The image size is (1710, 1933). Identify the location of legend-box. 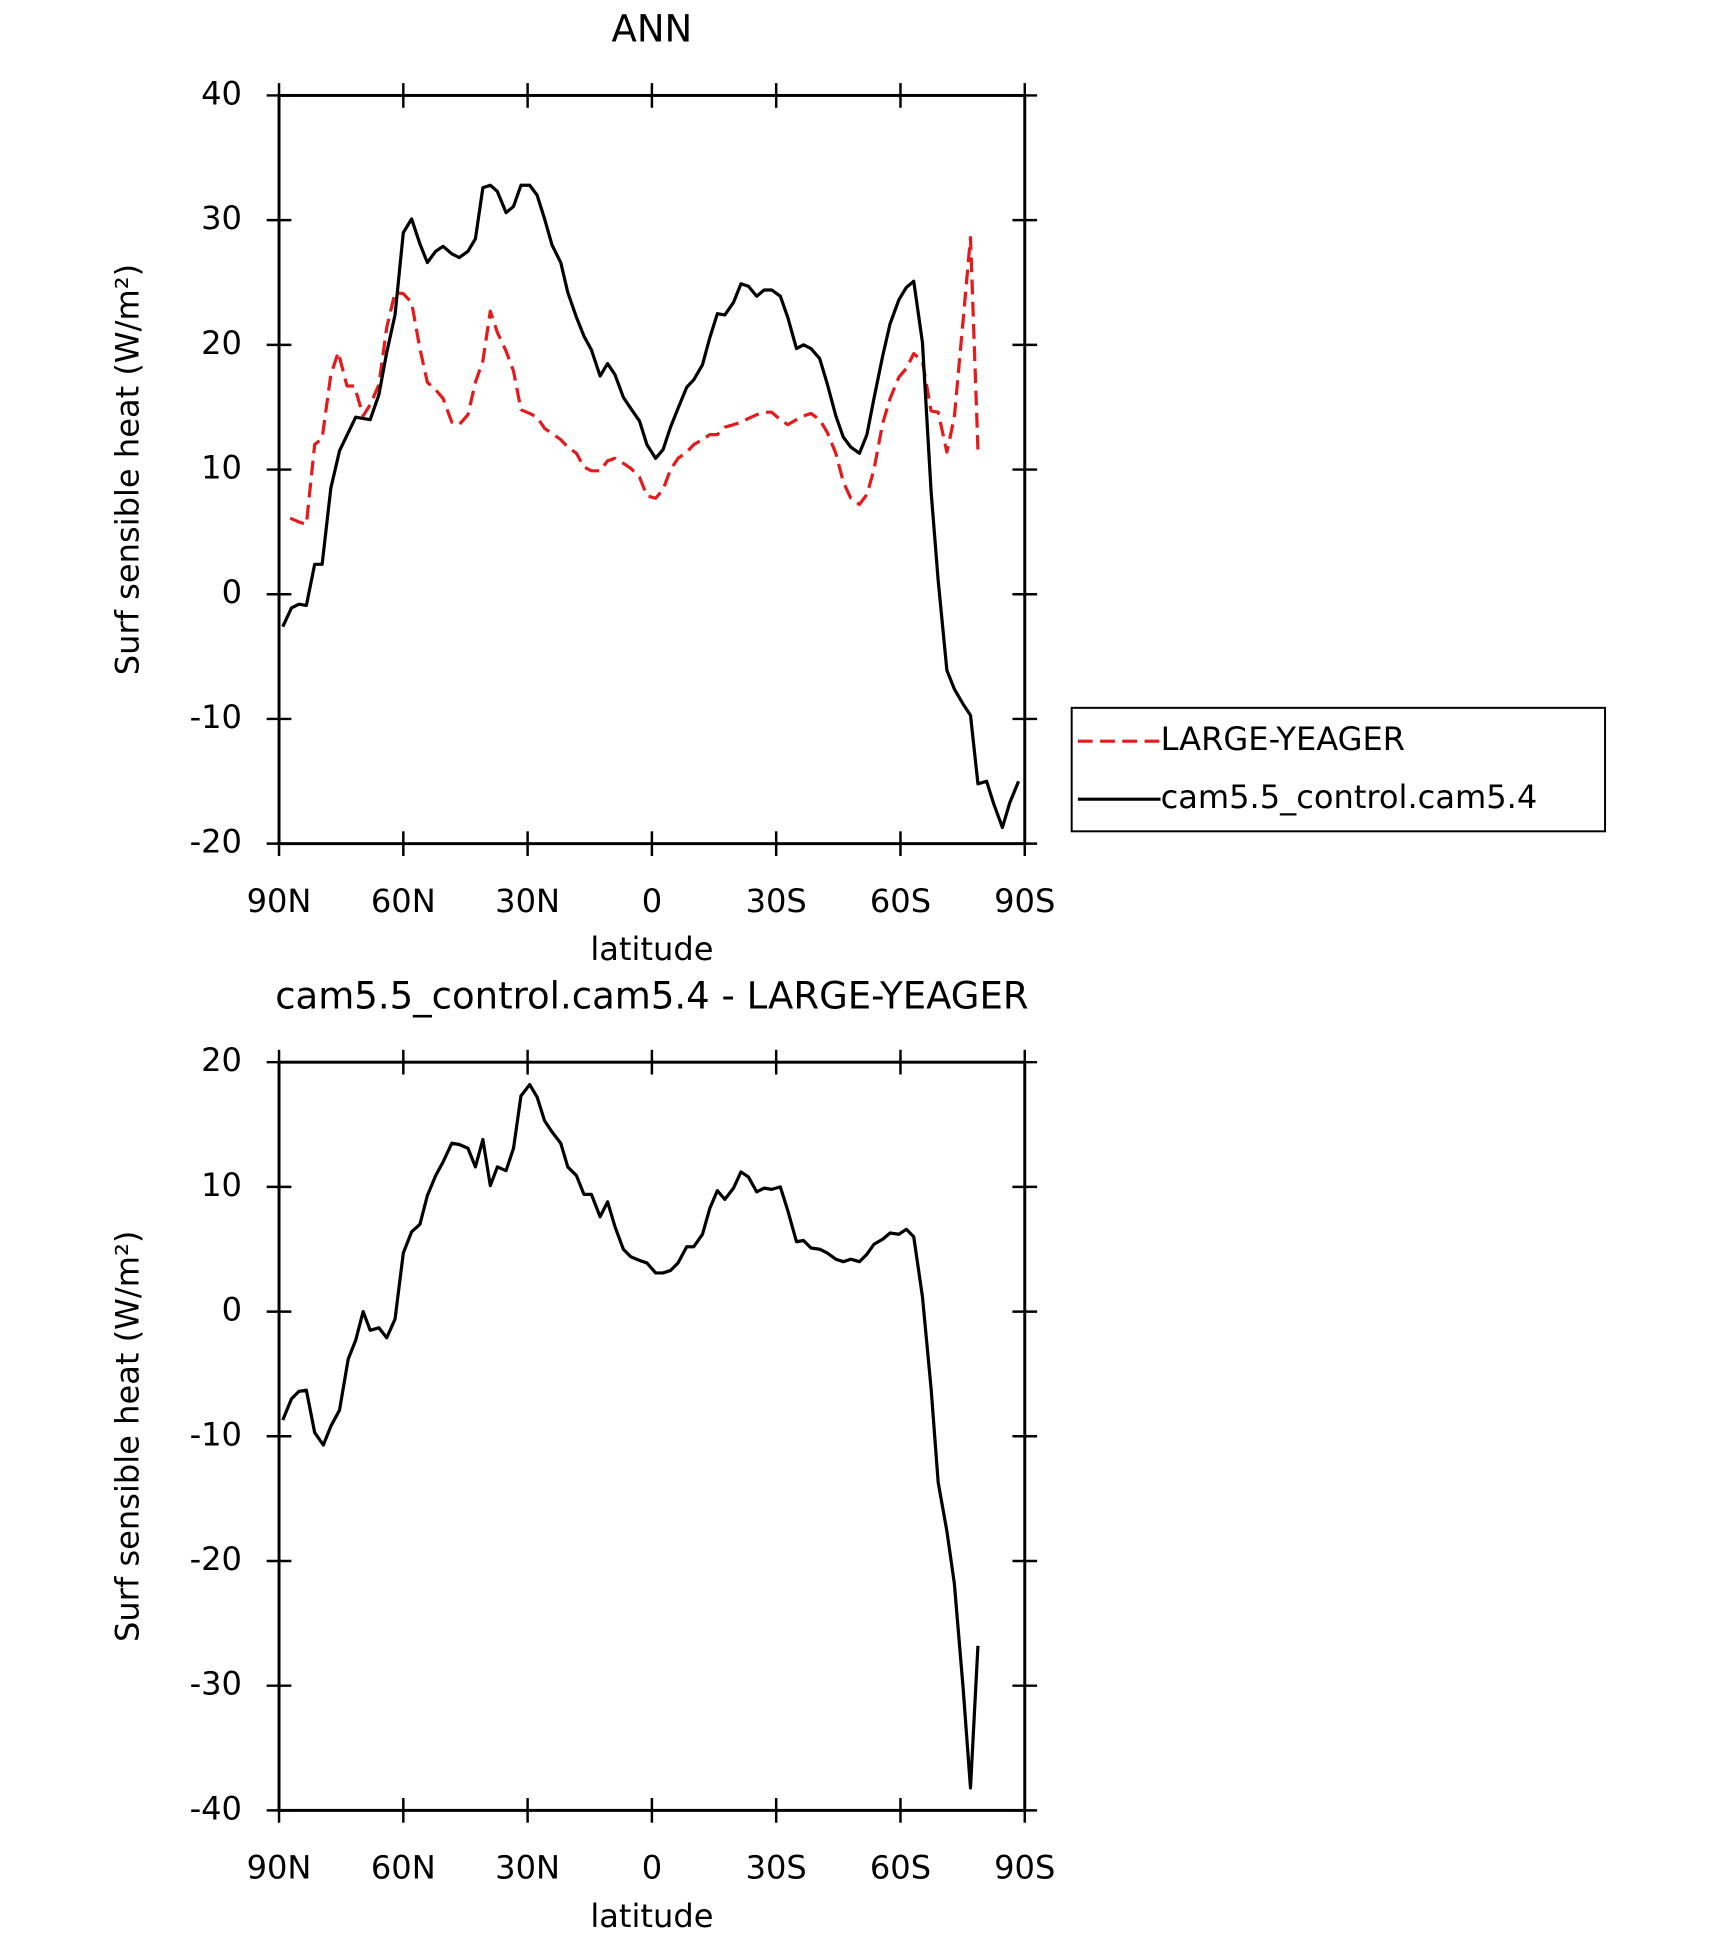
(1338, 769).